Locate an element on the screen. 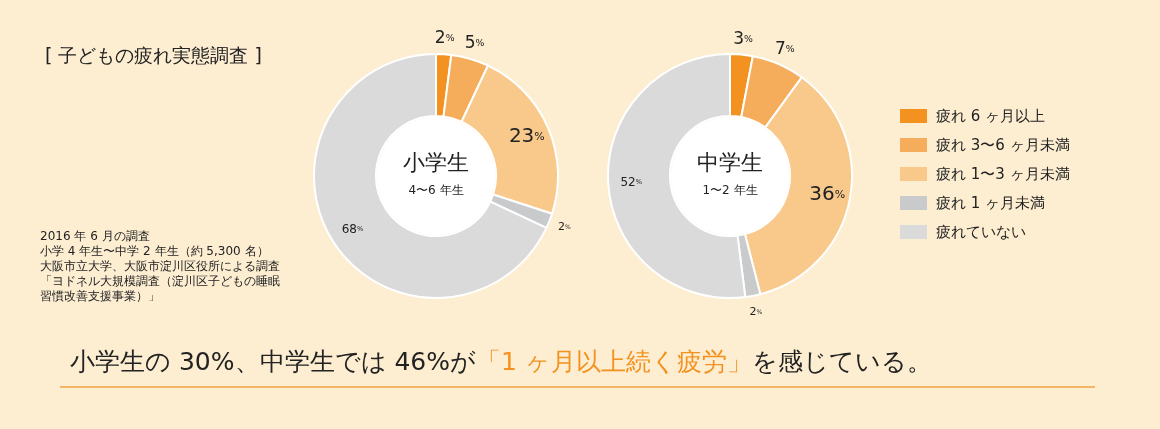  text: 2016 年 6 月の調査 is located at coordinates (95, 236).